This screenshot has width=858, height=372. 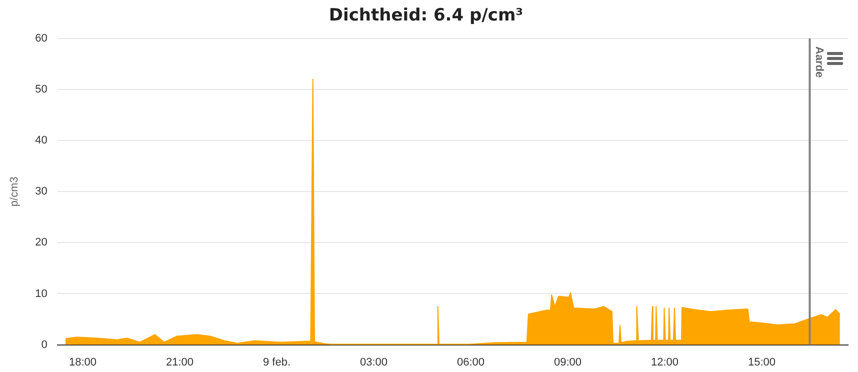 I want to click on x-tick-label: 12:00, so click(x=665, y=362).